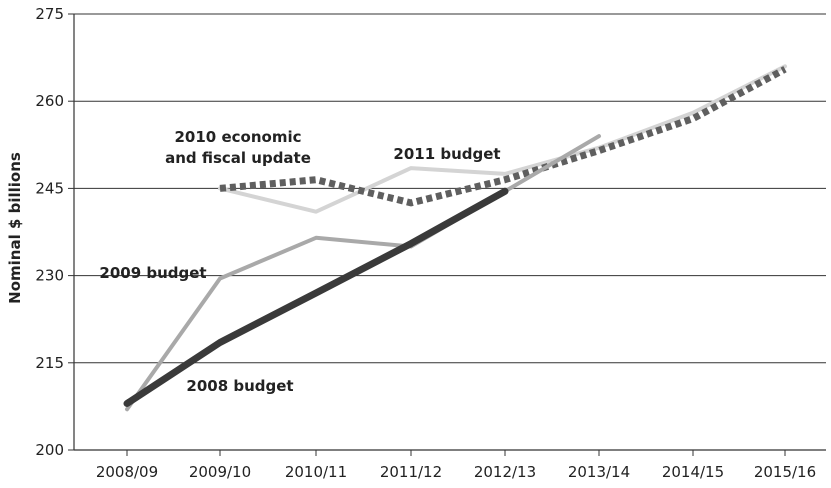  I want to click on y-tick-label: 260, so click(49, 101).